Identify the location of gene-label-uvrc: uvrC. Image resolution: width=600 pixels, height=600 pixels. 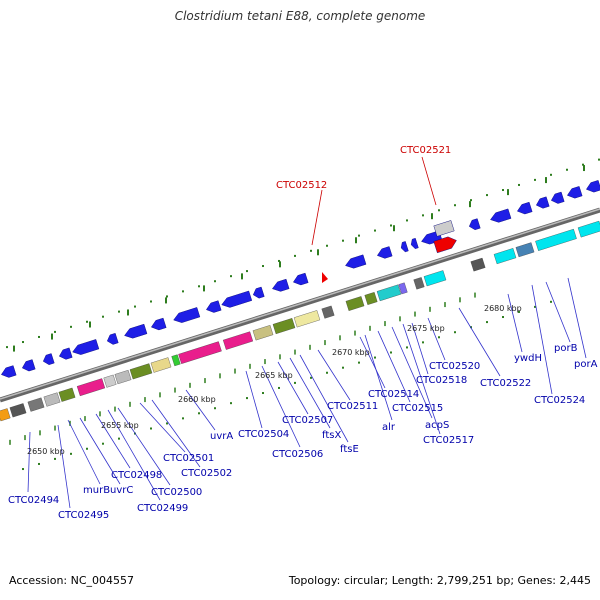
(121, 490).